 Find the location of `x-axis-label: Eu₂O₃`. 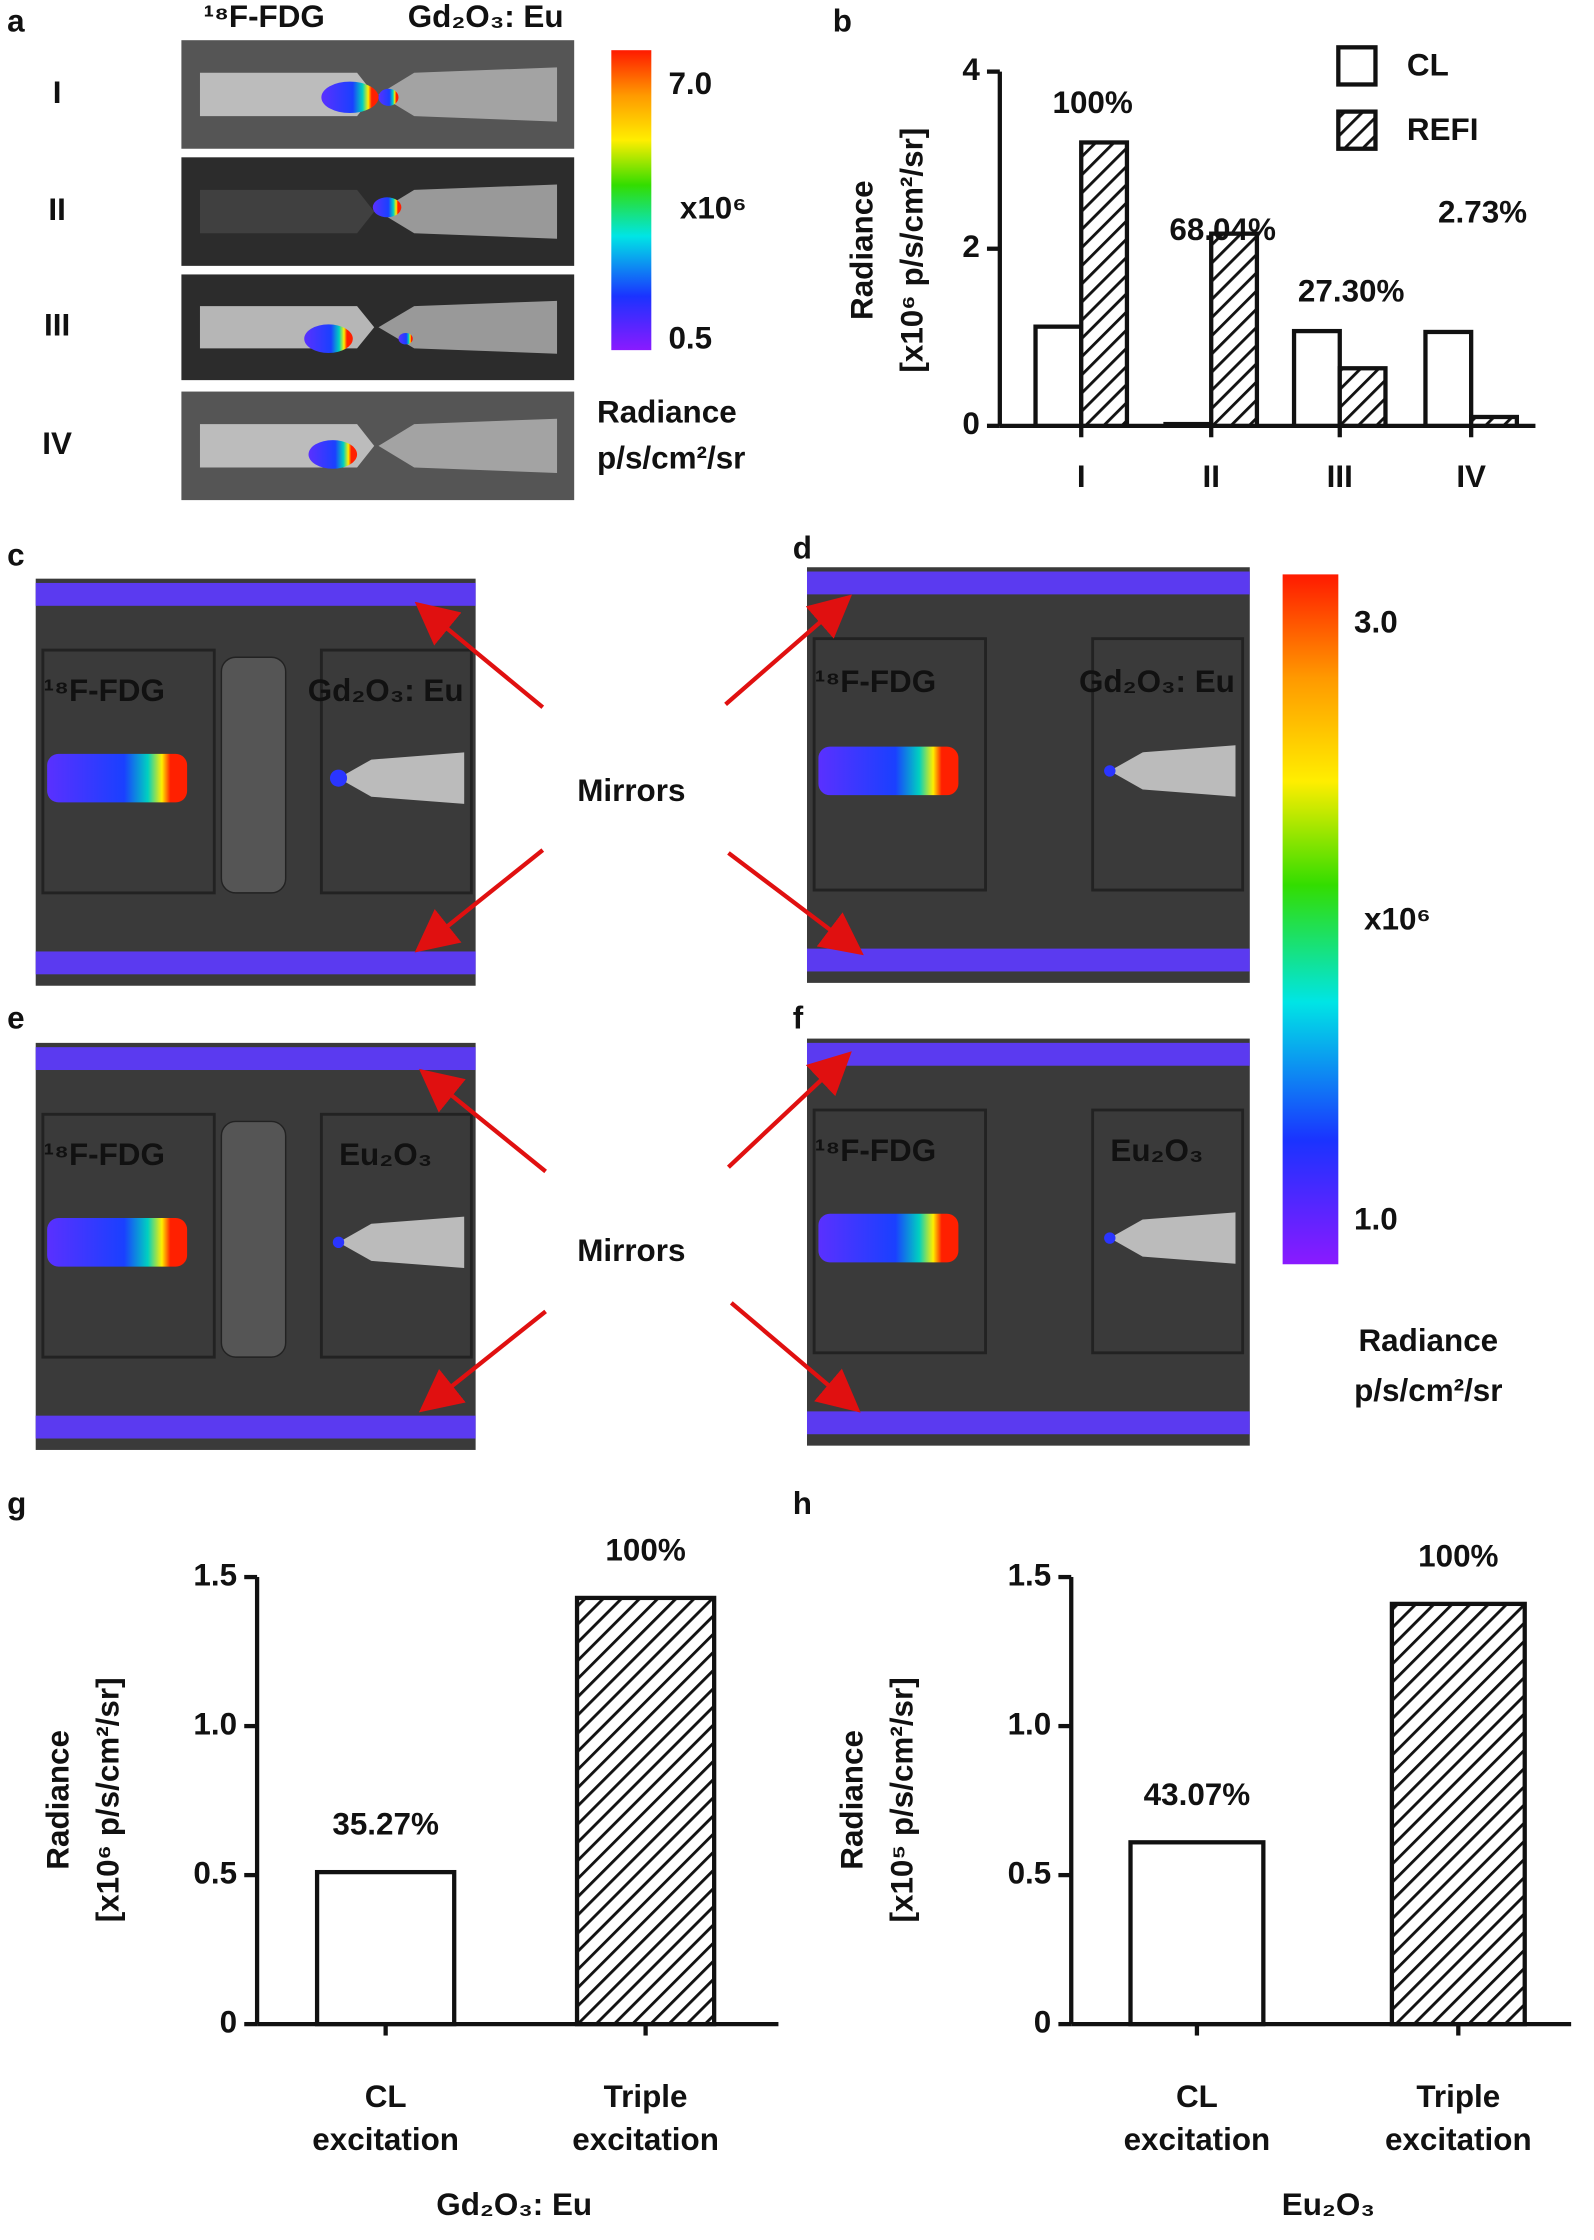

x-axis-label: Eu₂O₃ is located at coordinates (1328, 2204).